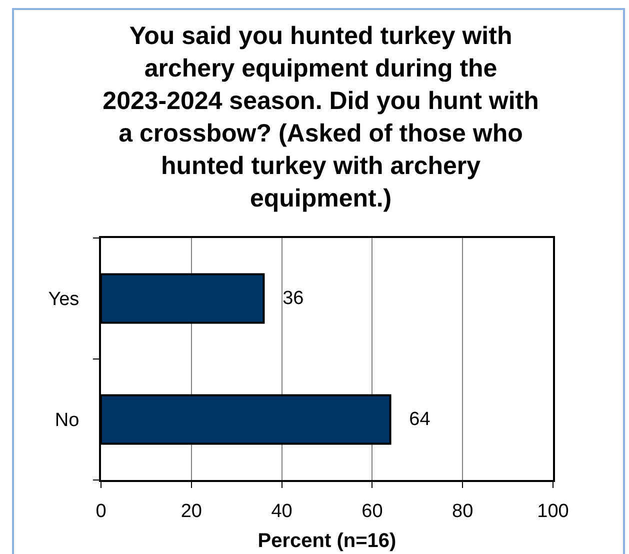 The height and width of the screenshot is (554, 629). I want to click on y-tick-label: No, so click(67, 421).